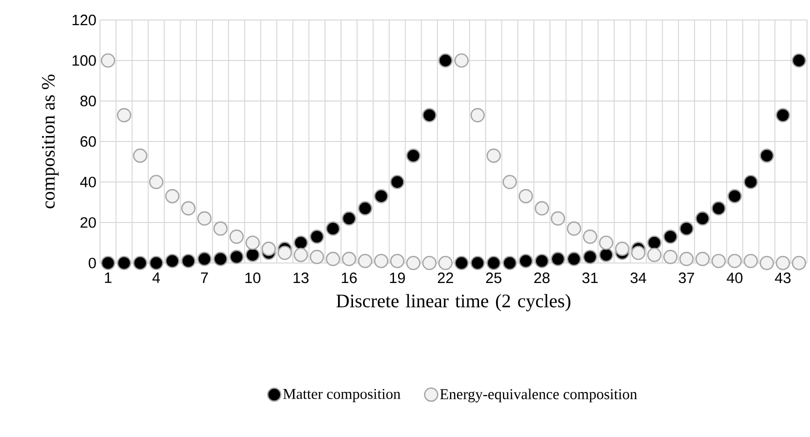 The width and height of the screenshot is (810, 437). Describe the element at coordinates (204, 277) in the screenshot. I see `x-tick-label: 7` at that location.